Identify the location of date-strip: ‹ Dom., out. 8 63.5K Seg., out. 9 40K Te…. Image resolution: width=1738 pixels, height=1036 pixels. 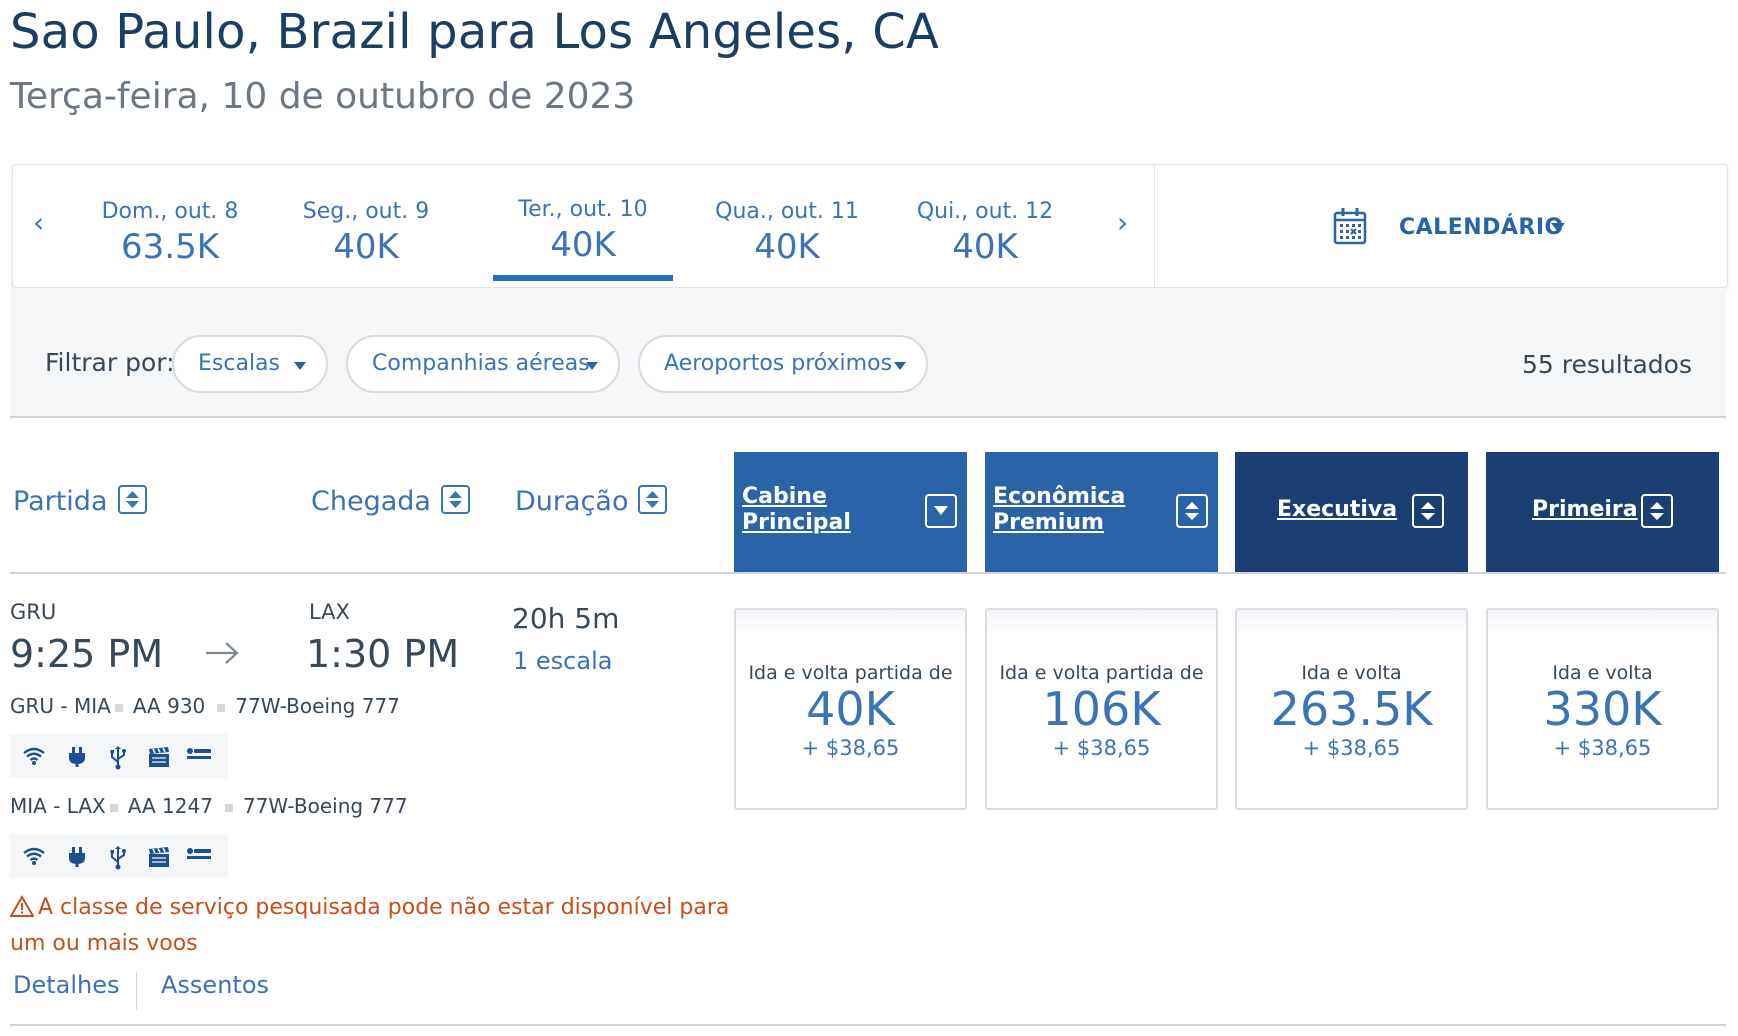
(870, 226).